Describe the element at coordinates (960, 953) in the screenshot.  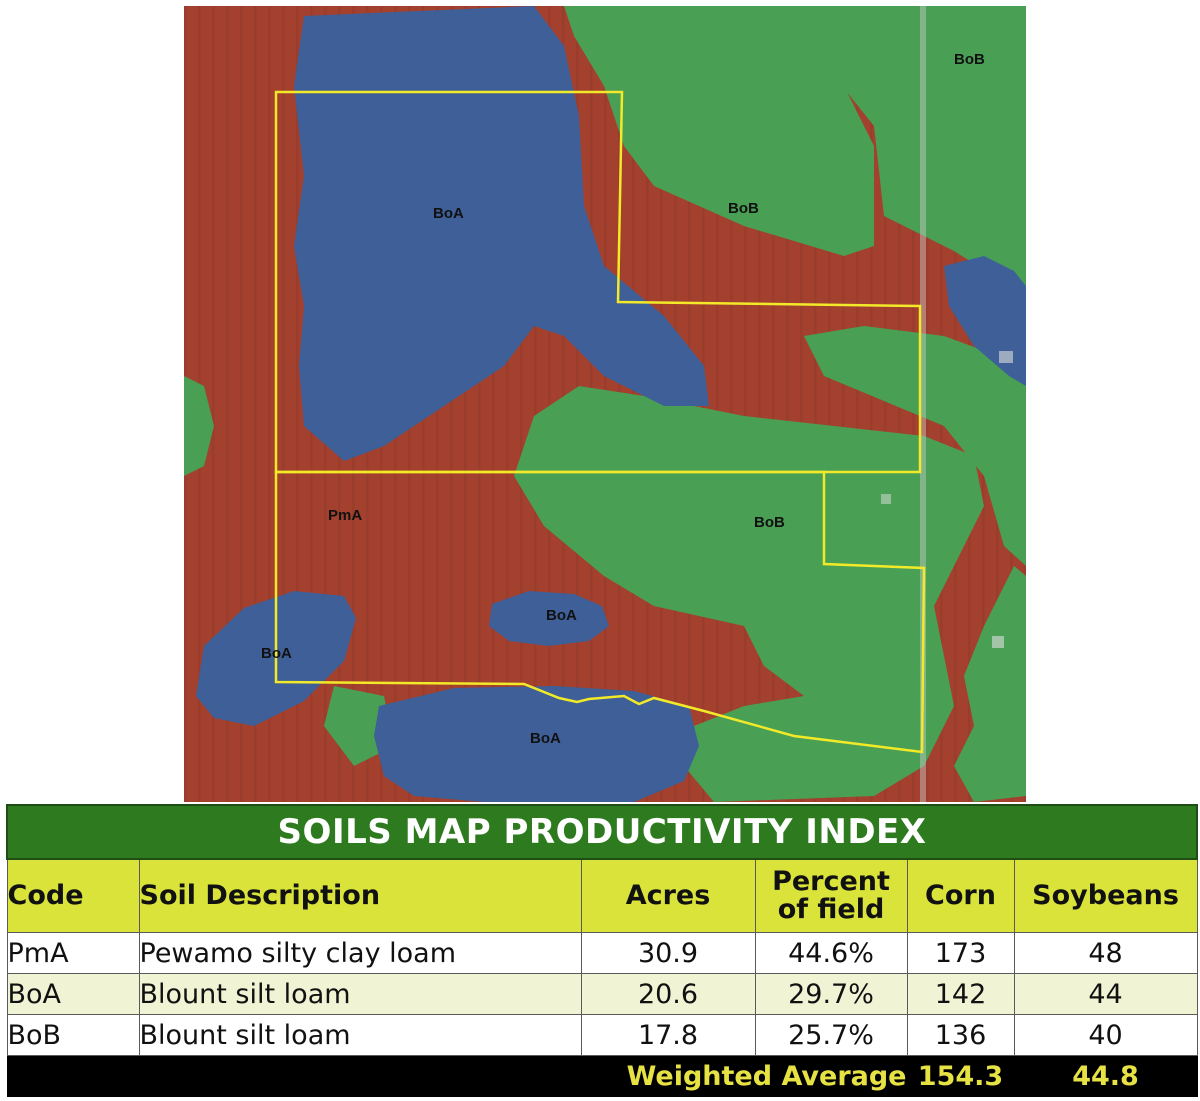
I see `cell-corn: 173` at that location.